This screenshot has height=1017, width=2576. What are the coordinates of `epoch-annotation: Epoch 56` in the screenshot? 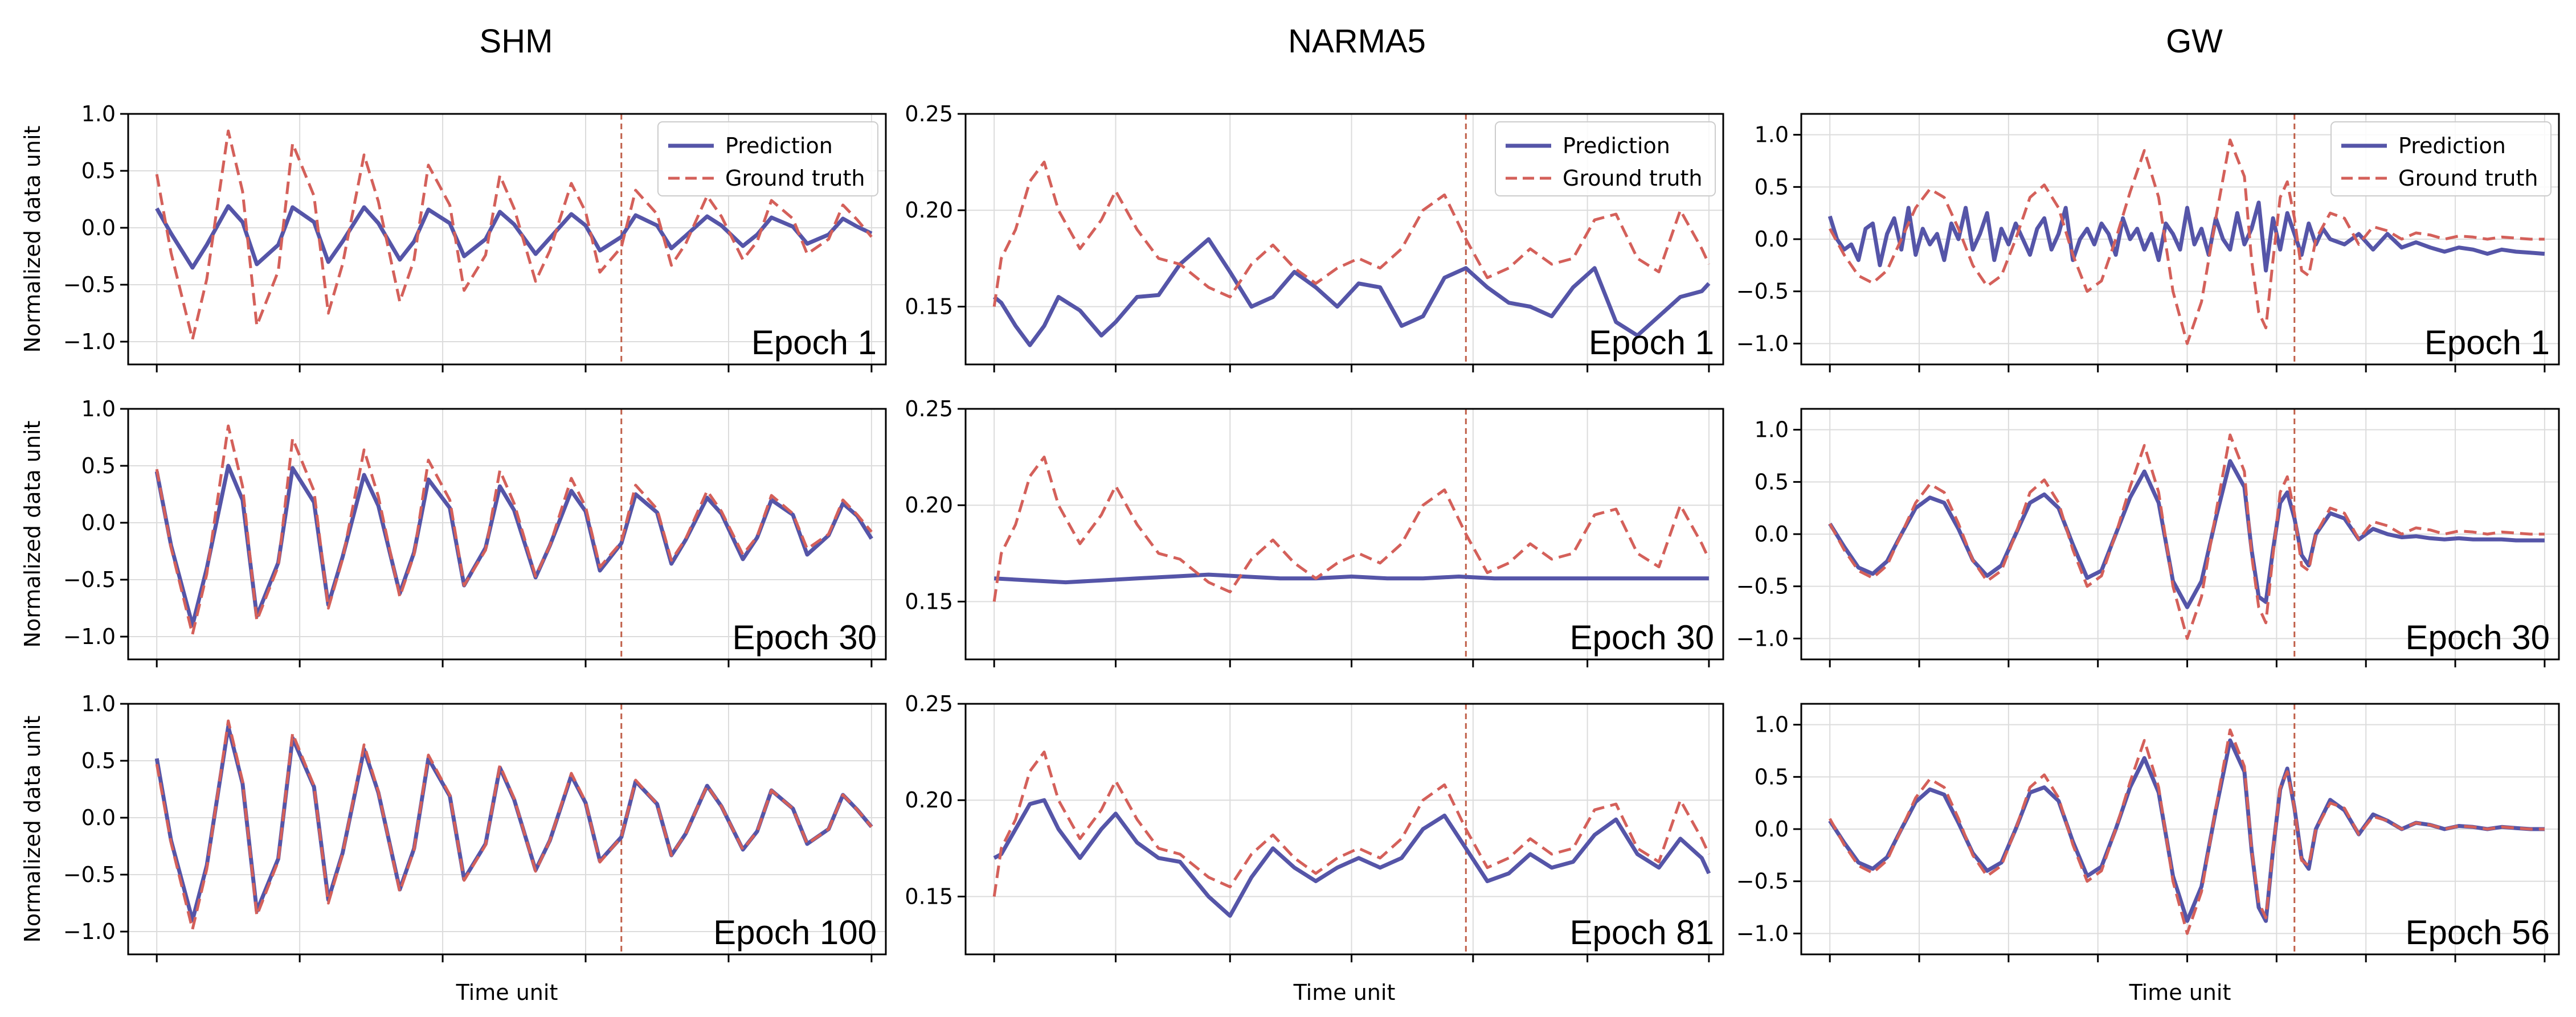 It's located at (2477, 932).